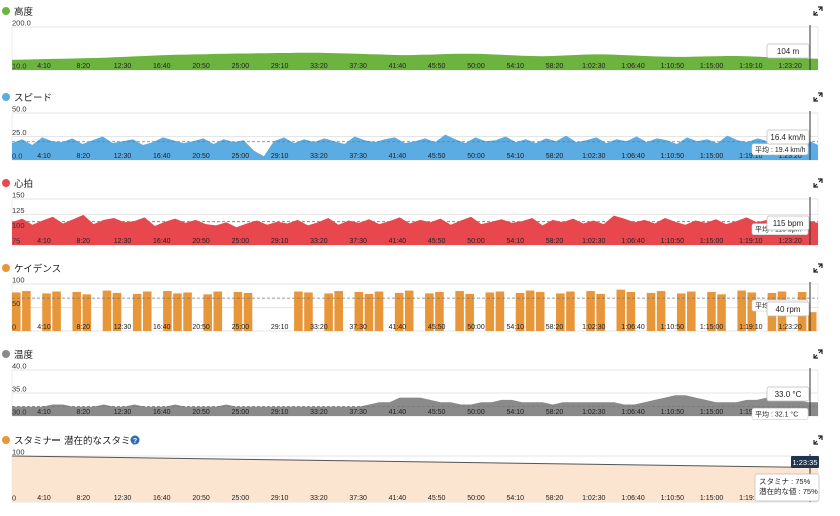  What do you see at coordinates (14, 498) in the screenshot?
I see `stamina-y-tick: 0` at bounding box center [14, 498].